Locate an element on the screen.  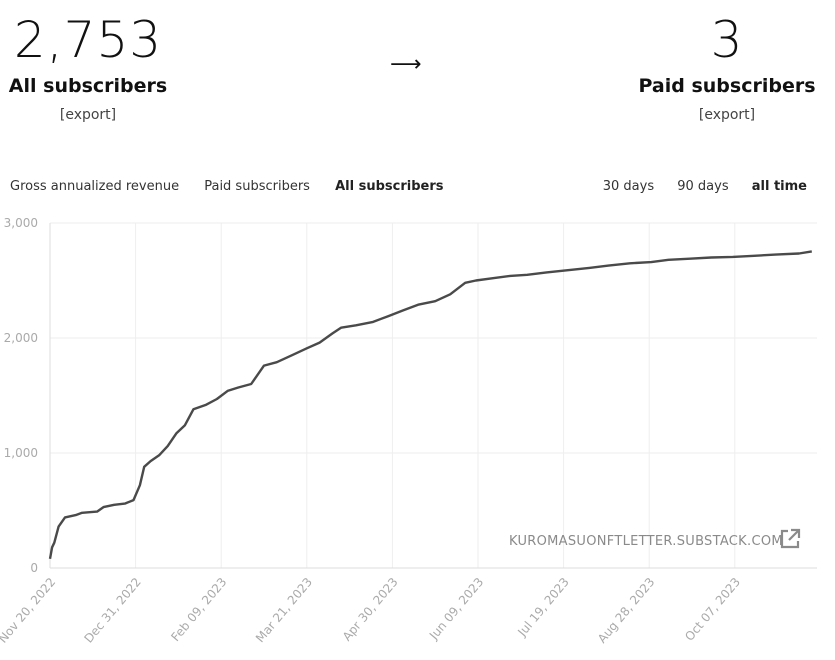
x-tick-label: Oct 07, 2023 is located at coordinates (712, 609).